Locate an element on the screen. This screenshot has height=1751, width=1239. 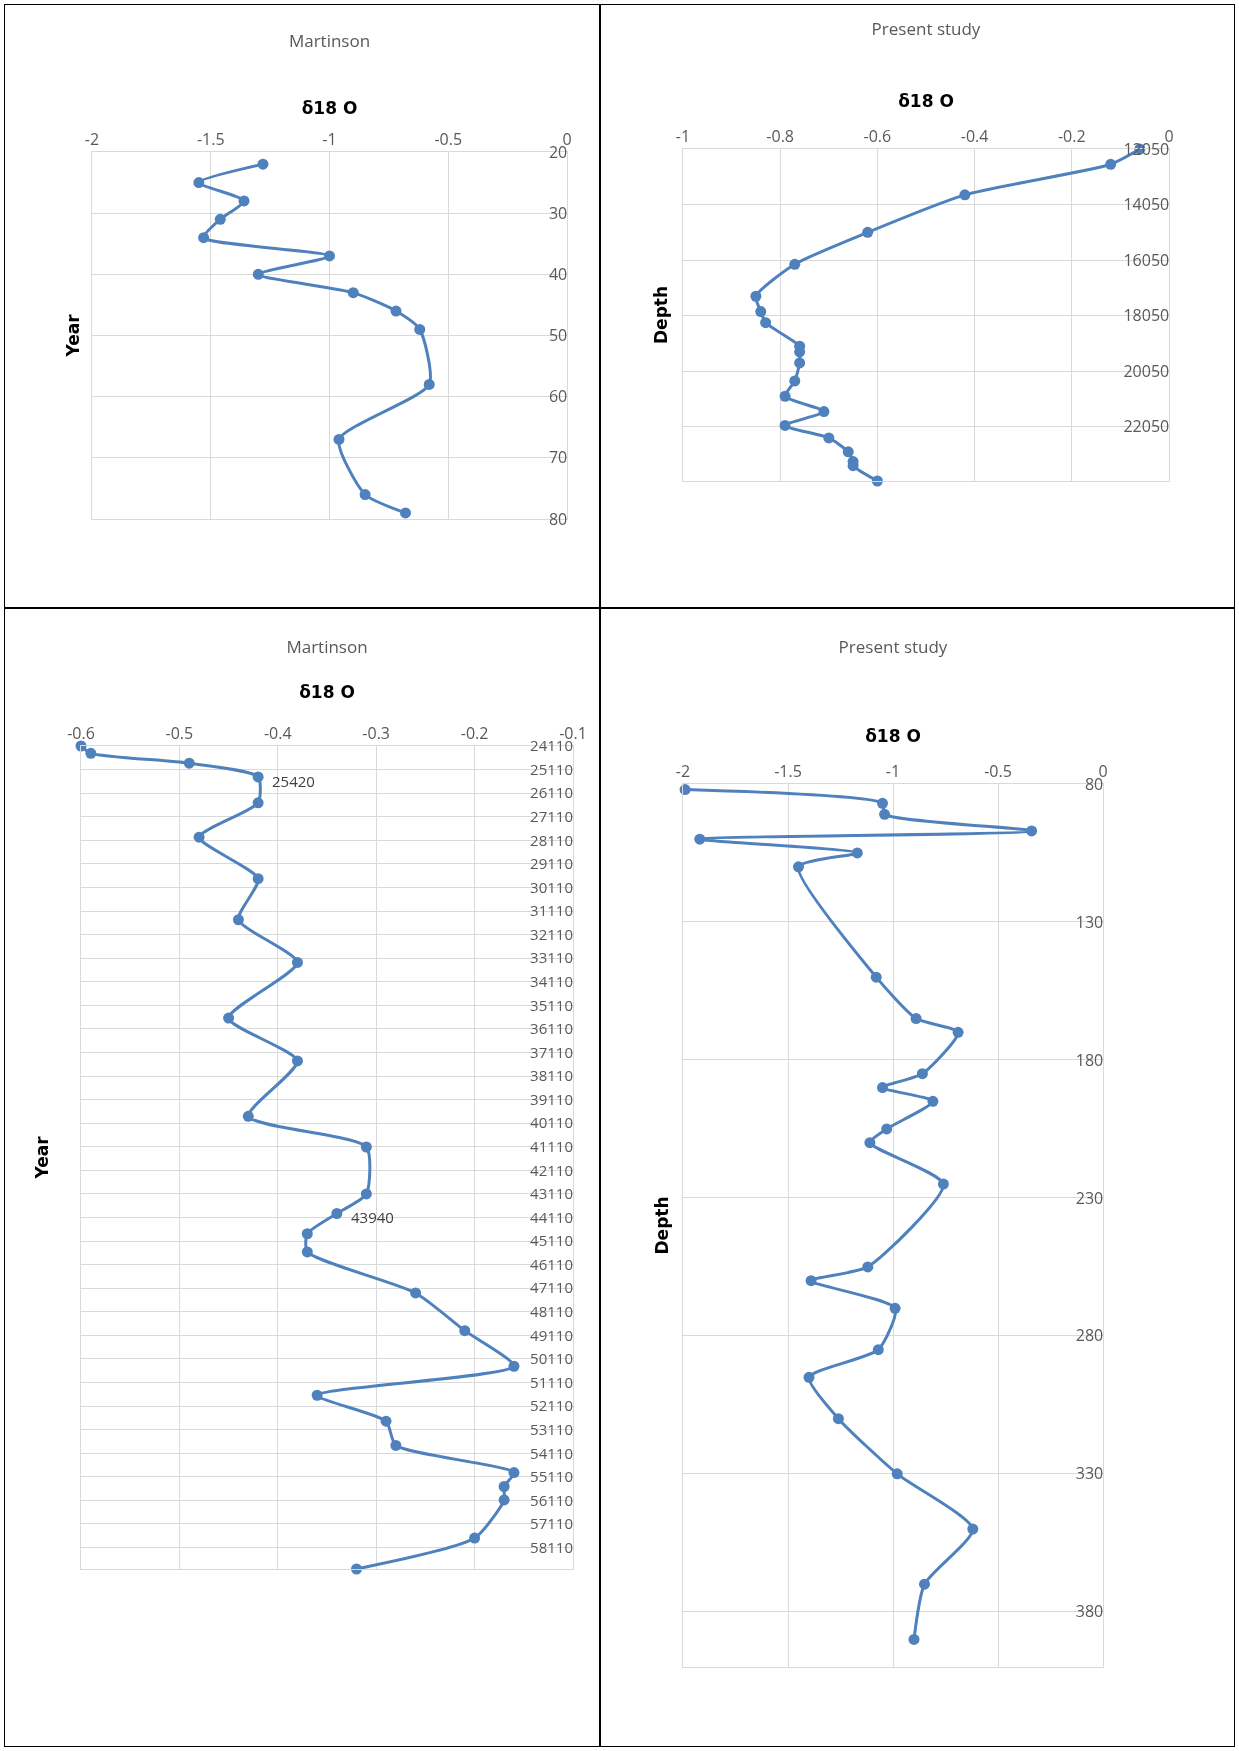
y-tick-label: 280 is located at coordinates (1089, 1335).